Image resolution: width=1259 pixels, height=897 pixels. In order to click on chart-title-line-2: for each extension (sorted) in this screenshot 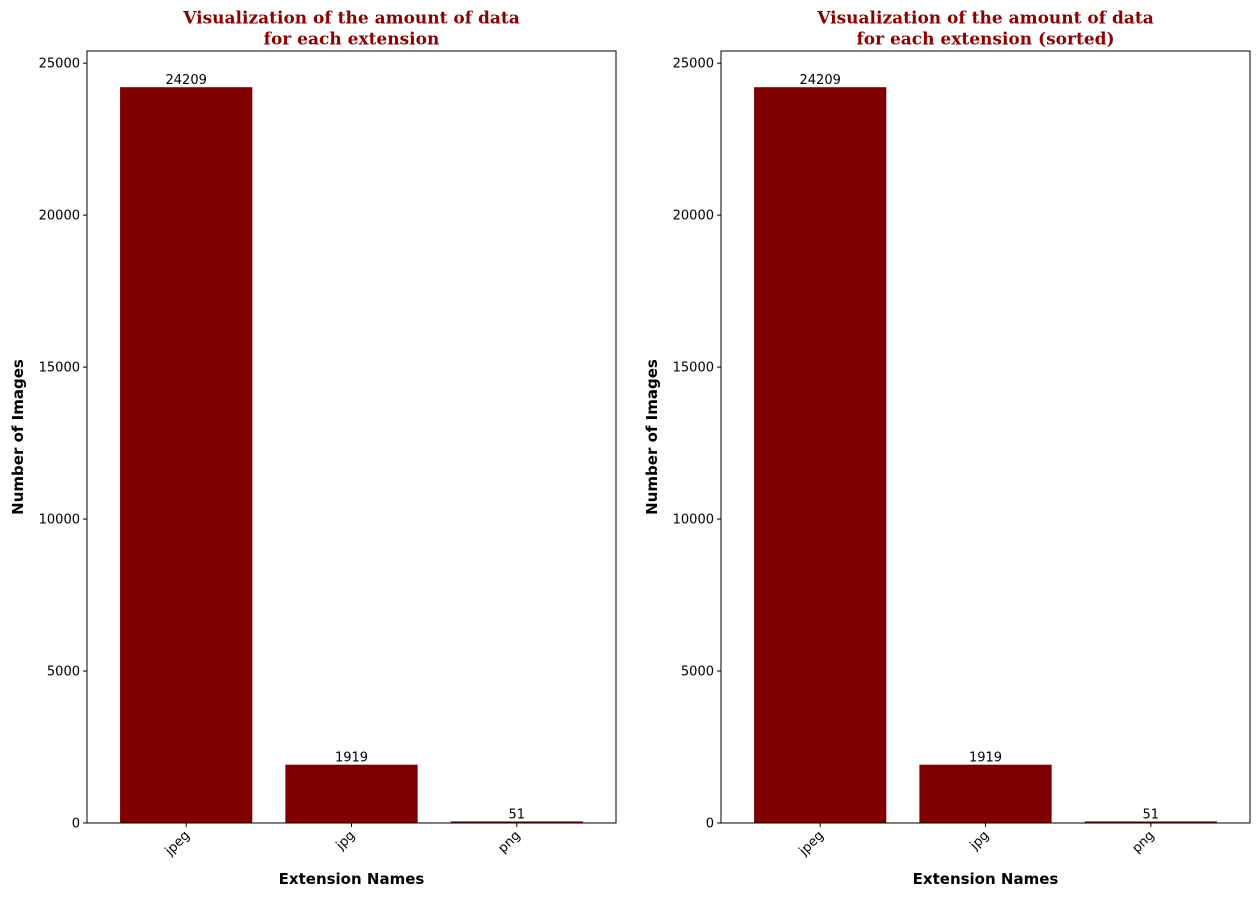, I will do `click(985, 40)`.